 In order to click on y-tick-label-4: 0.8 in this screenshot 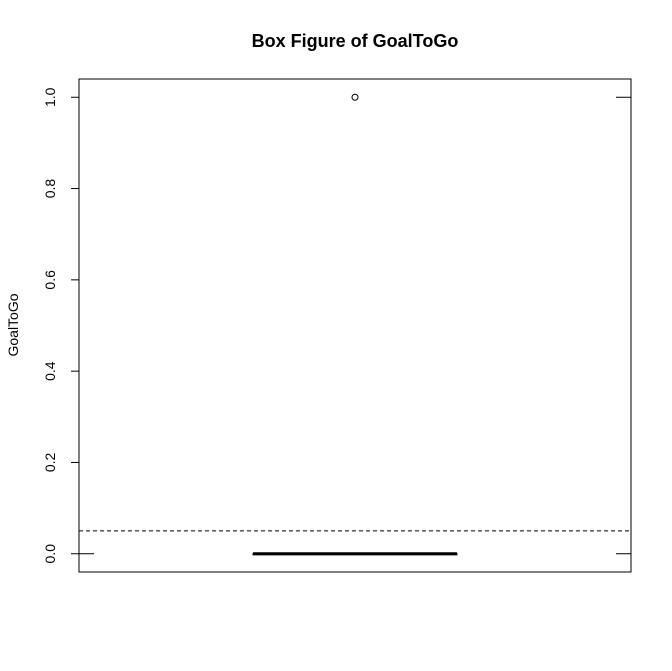, I will do `click(50, 189)`.